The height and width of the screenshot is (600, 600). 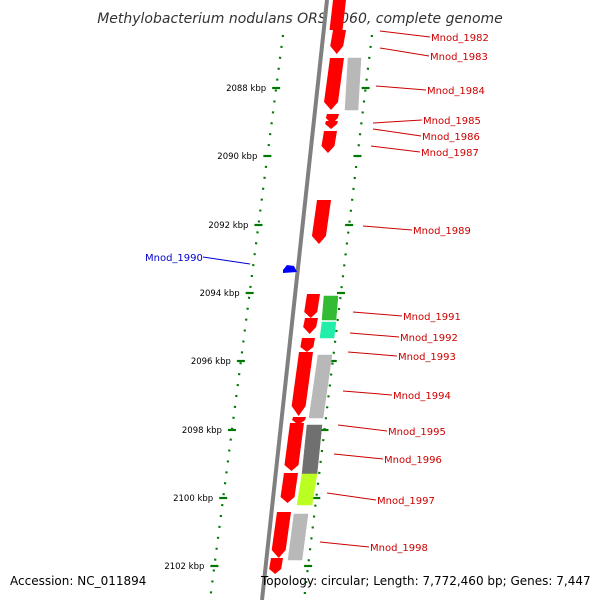 What do you see at coordinates (290, 269) in the screenshot?
I see `gene-arrow-reverse` at bounding box center [290, 269].